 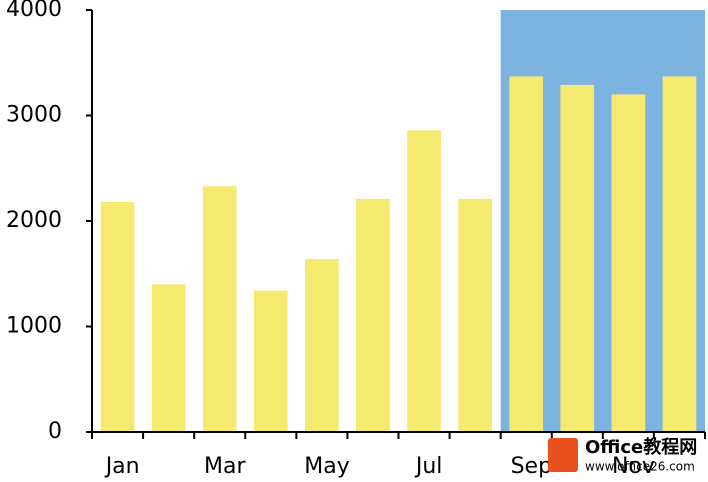 What do you see at coordinates (122, 466) in the screenshot?
I see `x-tick-label: Jan` at bounding box center [122, 466].